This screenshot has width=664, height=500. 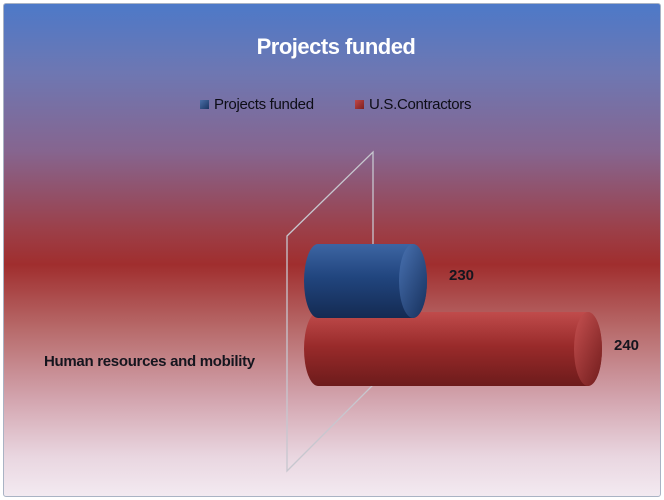 What do you see at coordinates (462, 275) in the screenshot?
I see `data-label-projects-funded: 230` at bounding box center [462, 275].